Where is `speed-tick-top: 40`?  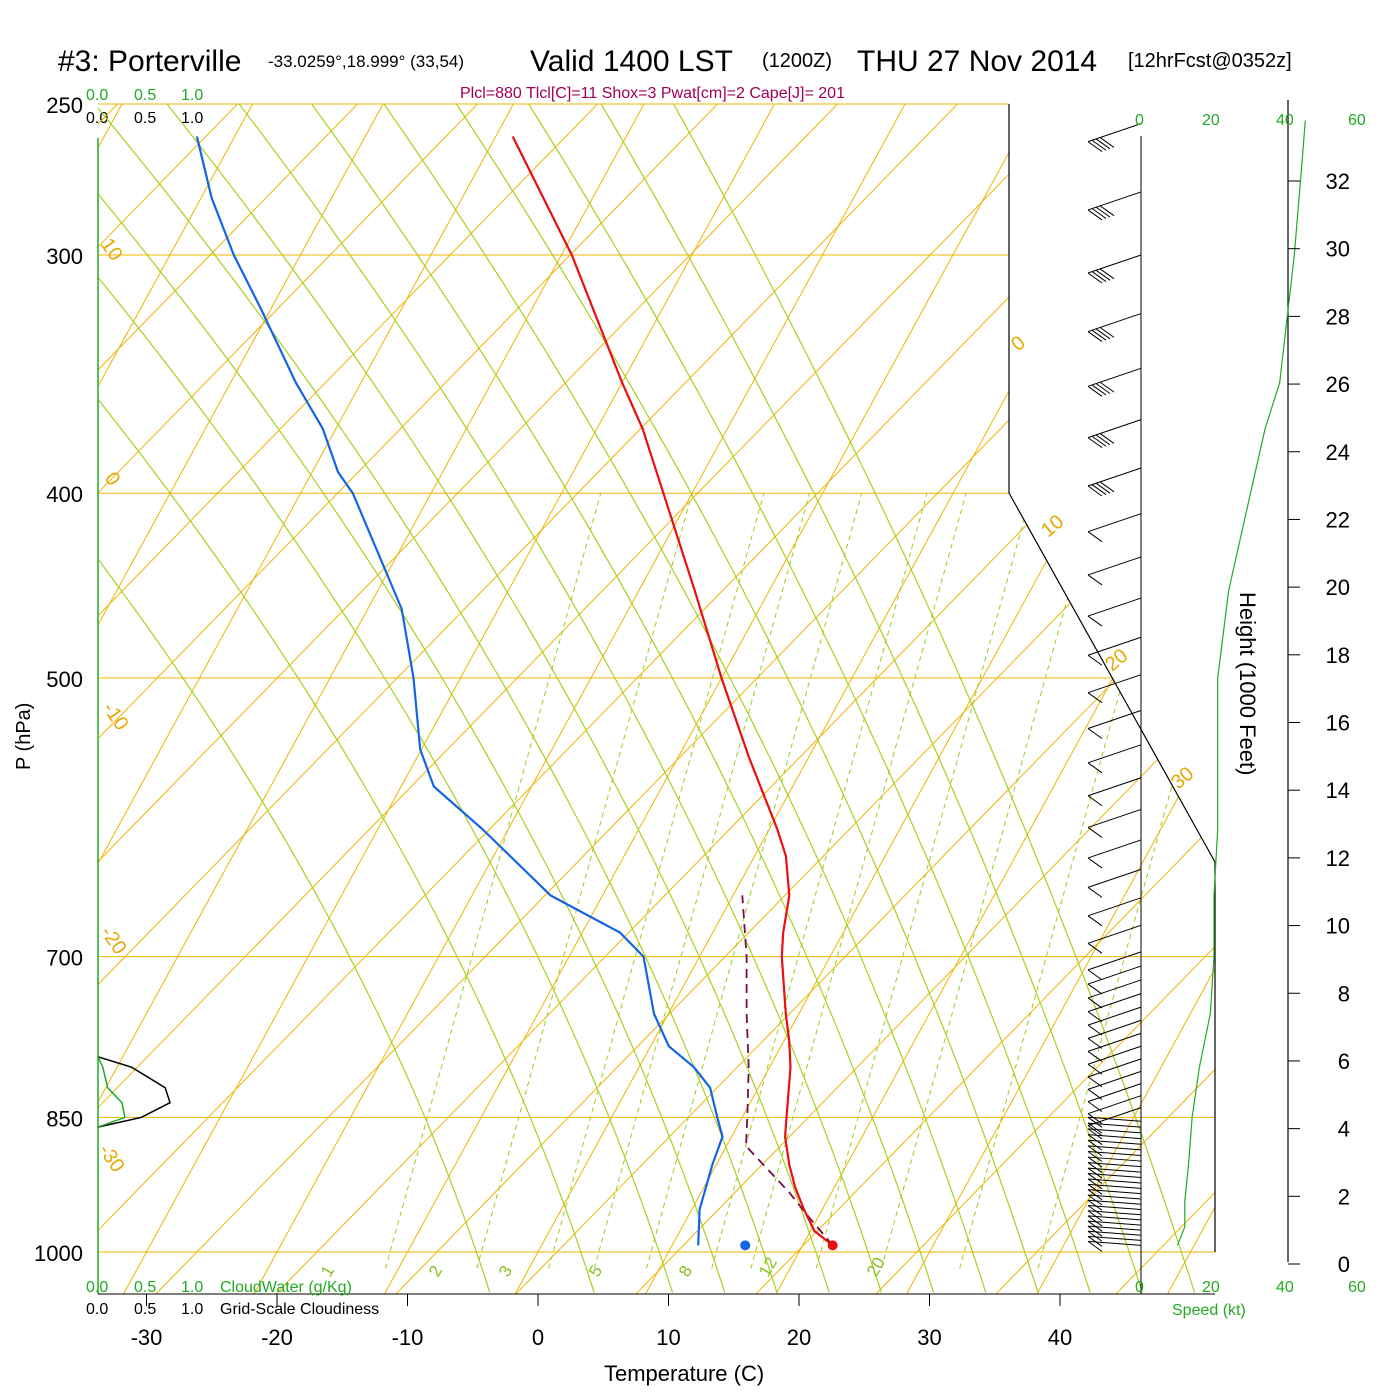 speed-tick-top: 40 is located at coordinates (1285, 120).